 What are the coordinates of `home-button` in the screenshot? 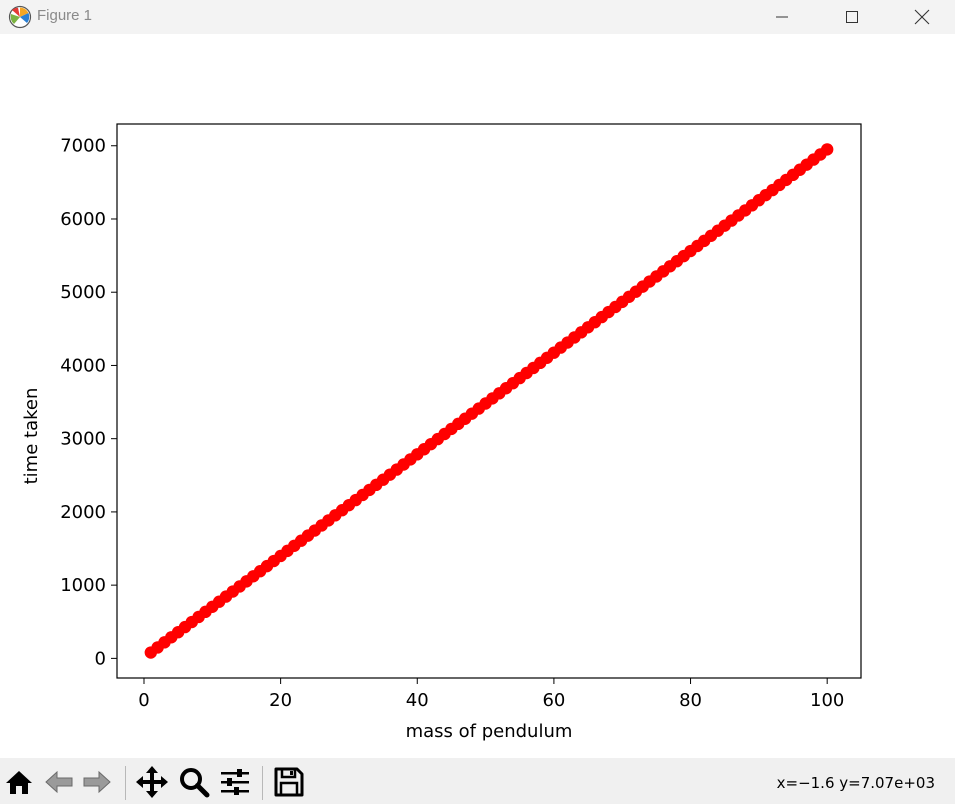 It's located at (19, 782).